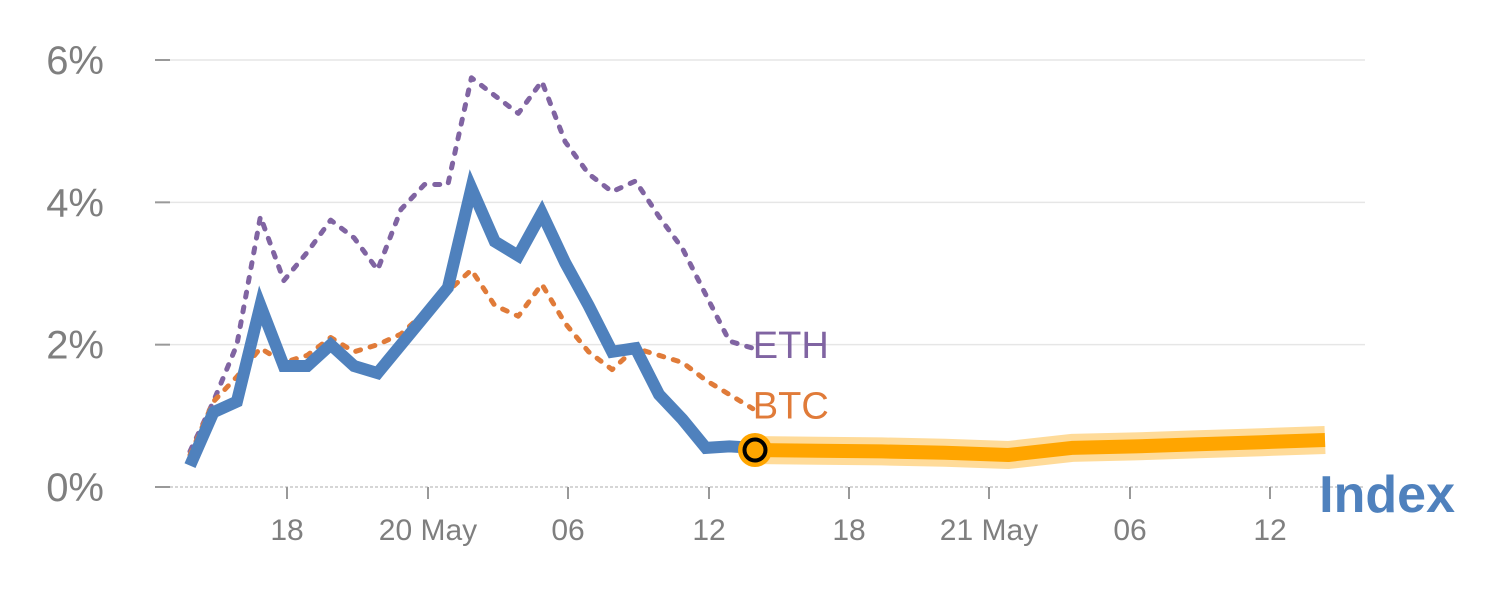  Describe the element at coordinates (1387, 495) in the screenshot. I see `index-series-label: Index` at that location.